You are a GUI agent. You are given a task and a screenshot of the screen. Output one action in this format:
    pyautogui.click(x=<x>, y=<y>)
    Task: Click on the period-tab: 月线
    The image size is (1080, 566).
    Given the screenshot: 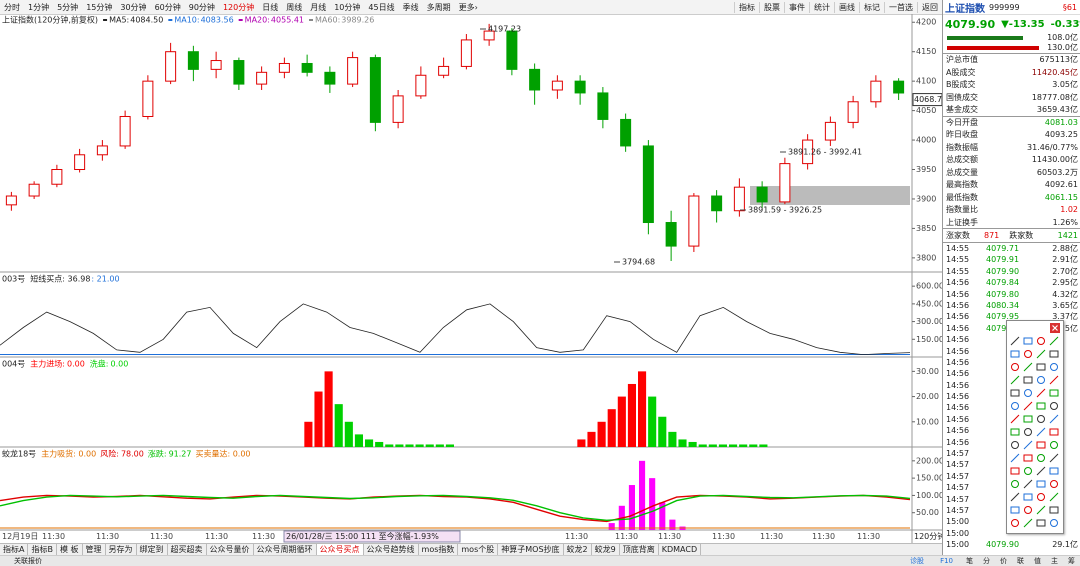 What is the action you would take?
    pyautogui.click(x=318, y=7)
    